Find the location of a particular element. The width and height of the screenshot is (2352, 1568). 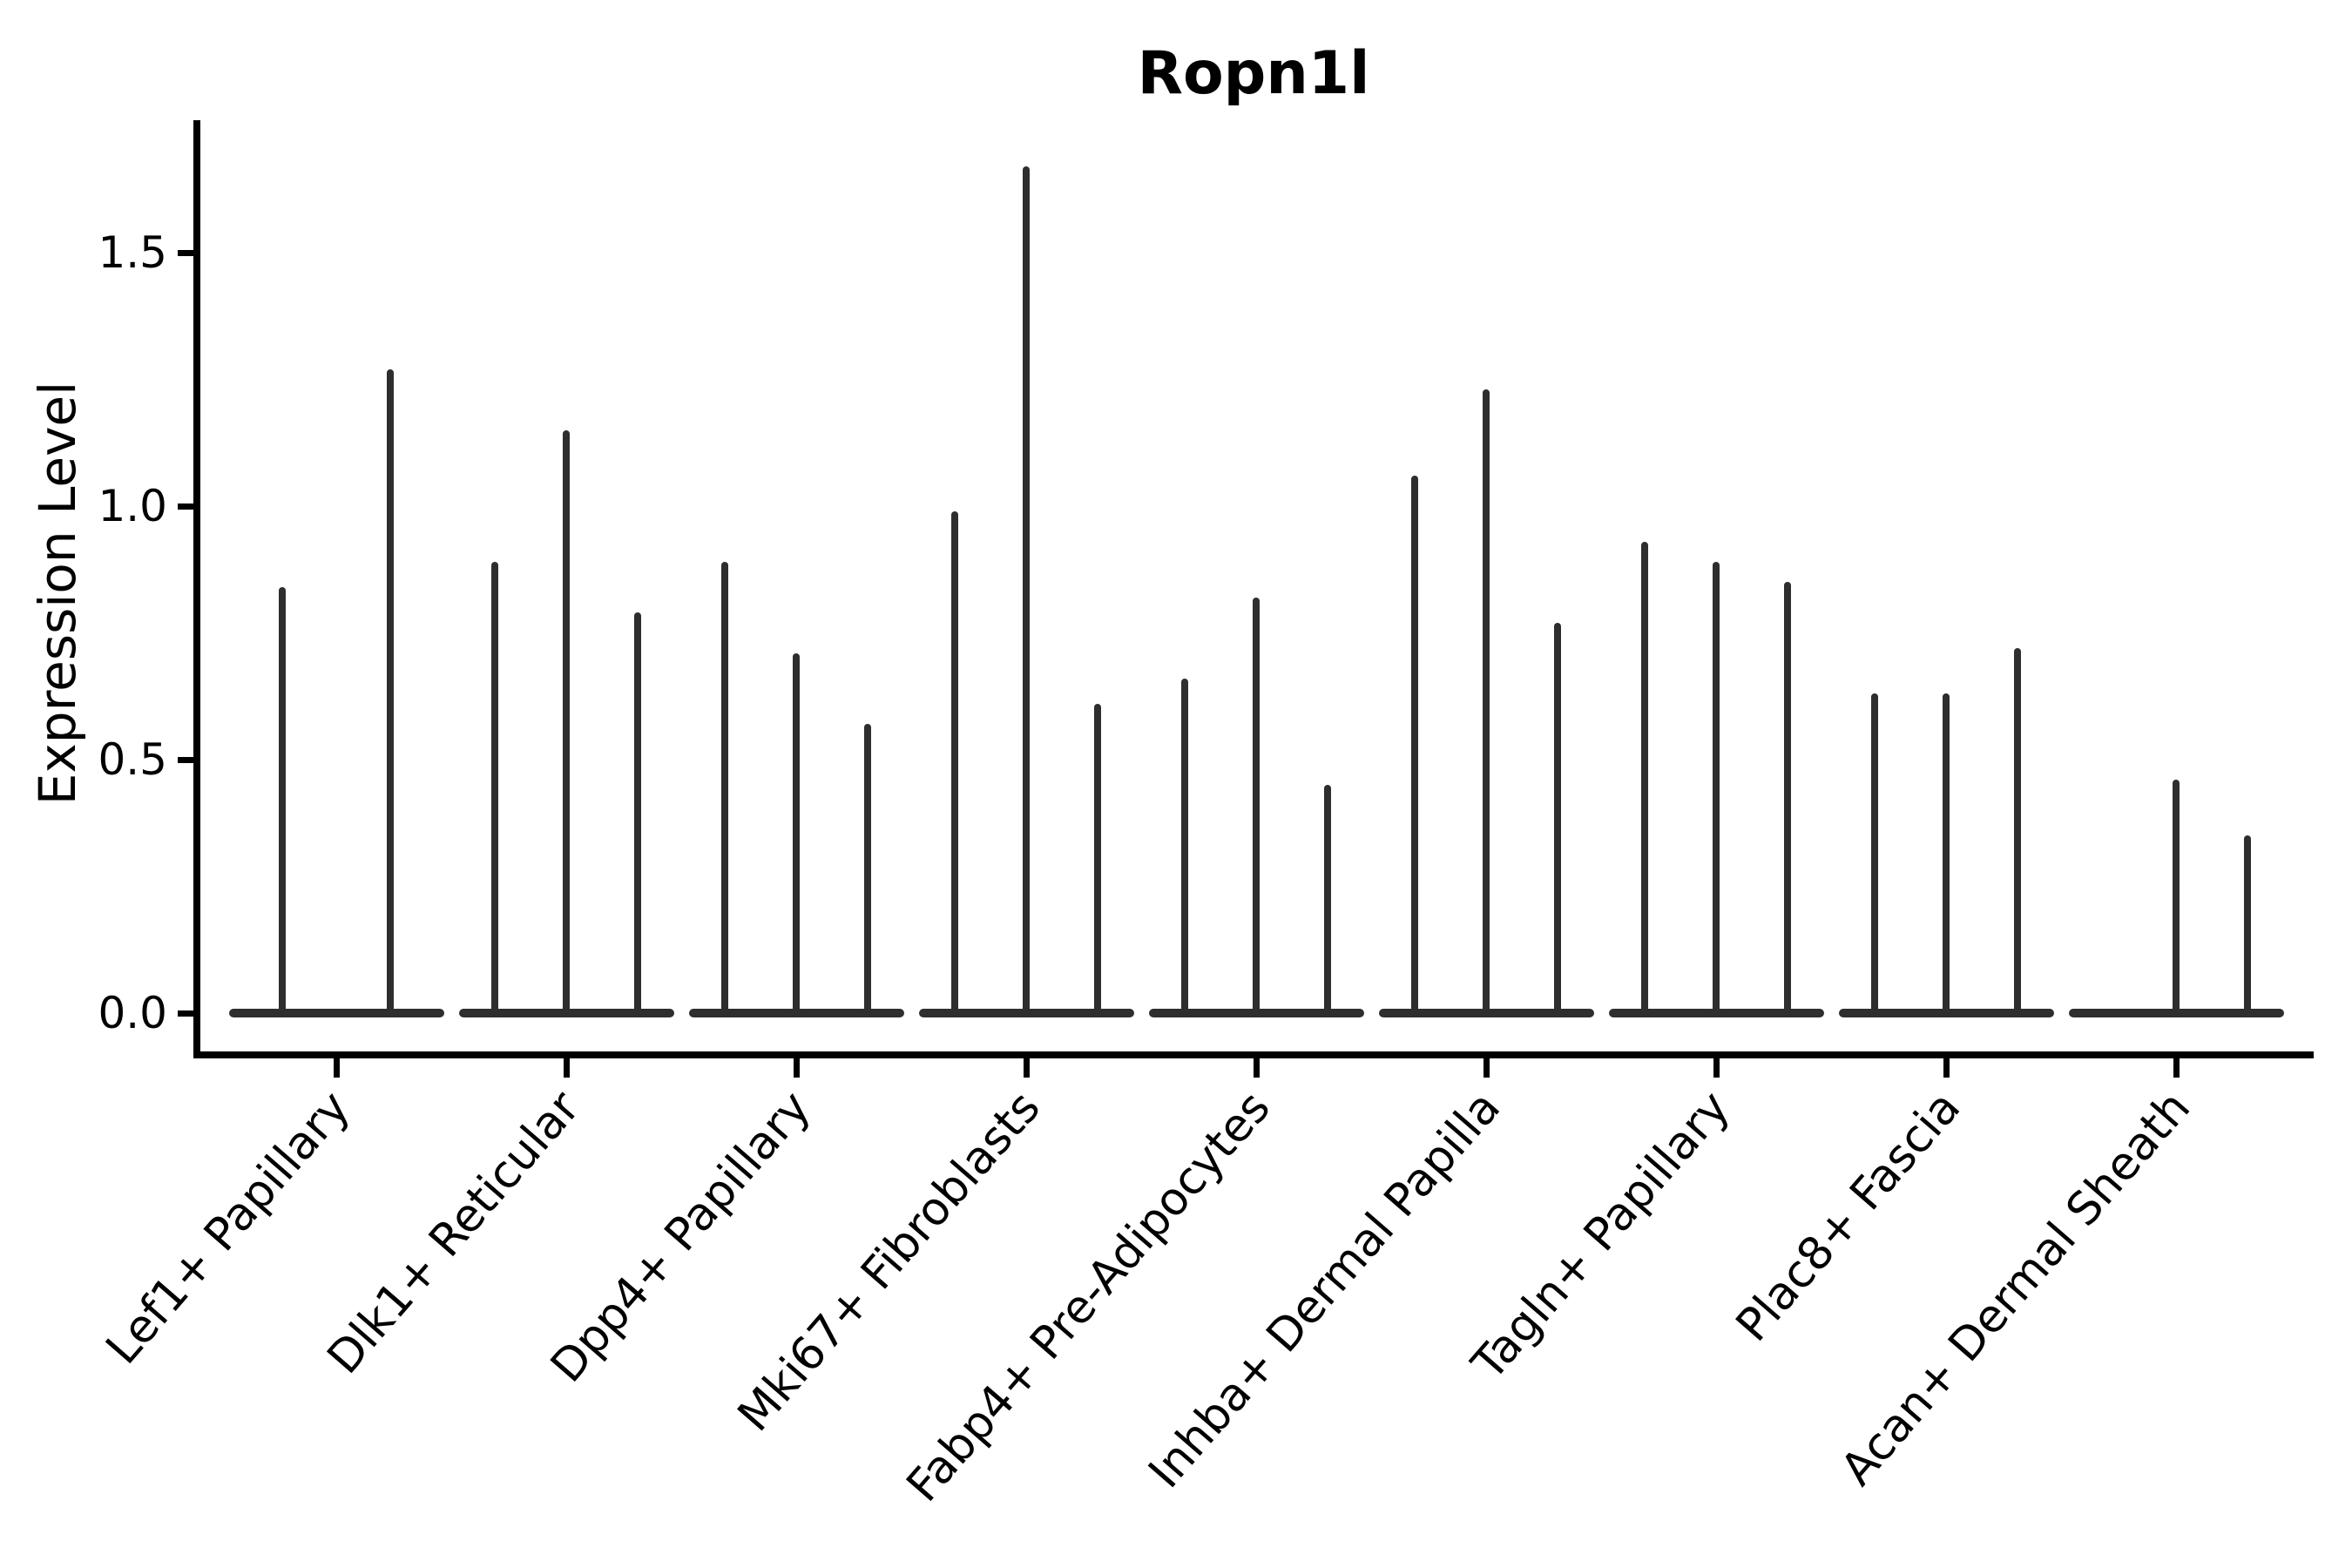

y-tick-label: 1.0 is located at coordinates (132, 506).